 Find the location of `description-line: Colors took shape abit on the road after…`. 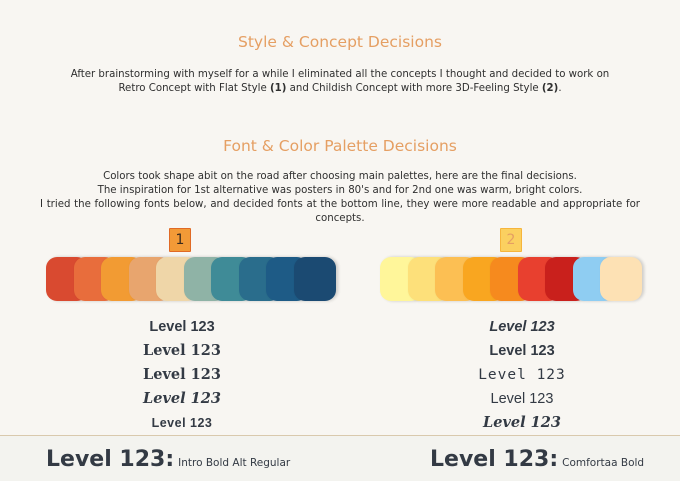

description-line: Colors took shape abit on the road after… is located at coordinates (340, 176).